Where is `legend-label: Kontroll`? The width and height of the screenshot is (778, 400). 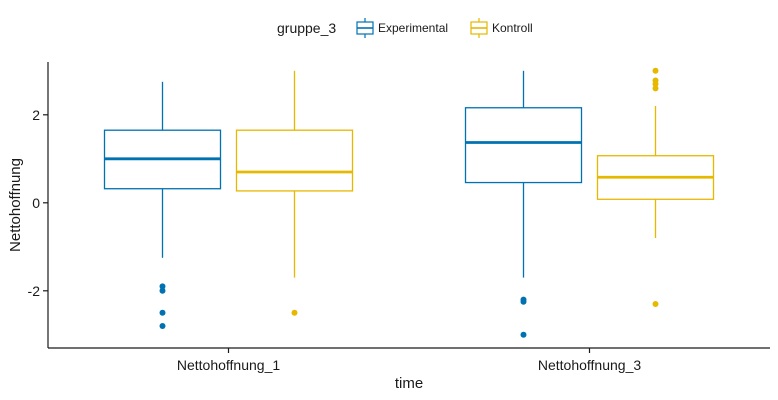
legend-label: Kontroll is located at coordinates (512, 28).